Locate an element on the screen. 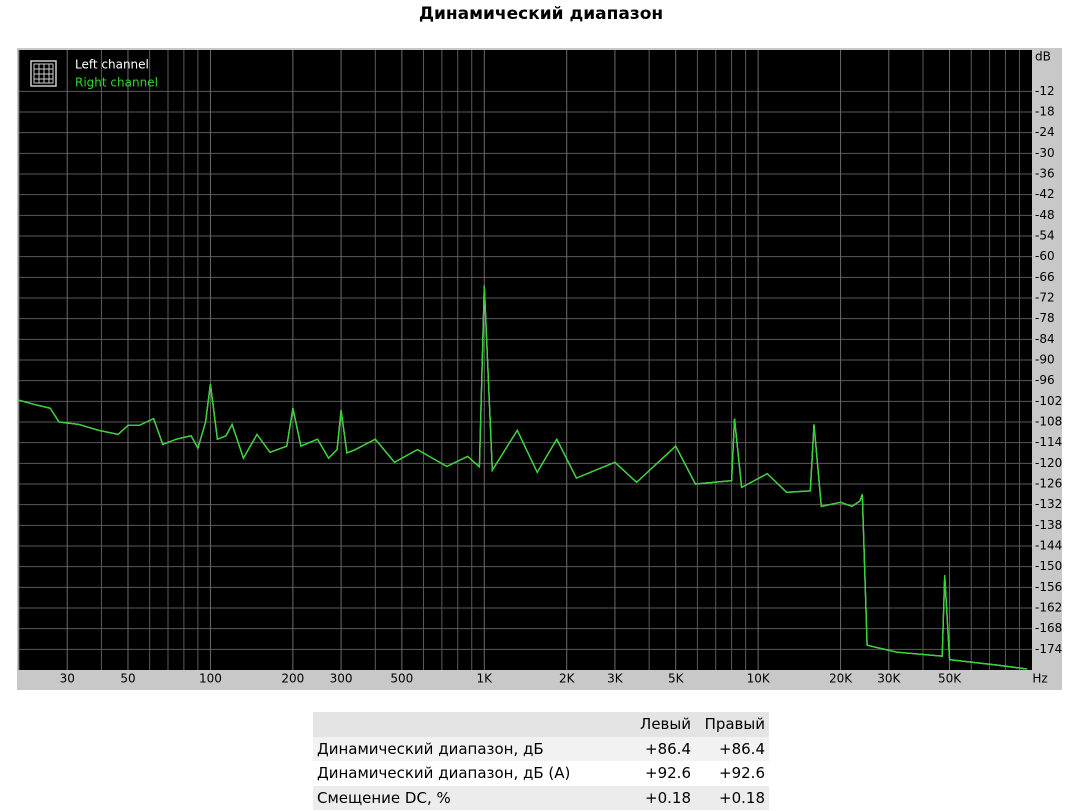 The width and height of the screenshot is (1083, 811). legend-label: Left channel is located at coordinates (112, 65).